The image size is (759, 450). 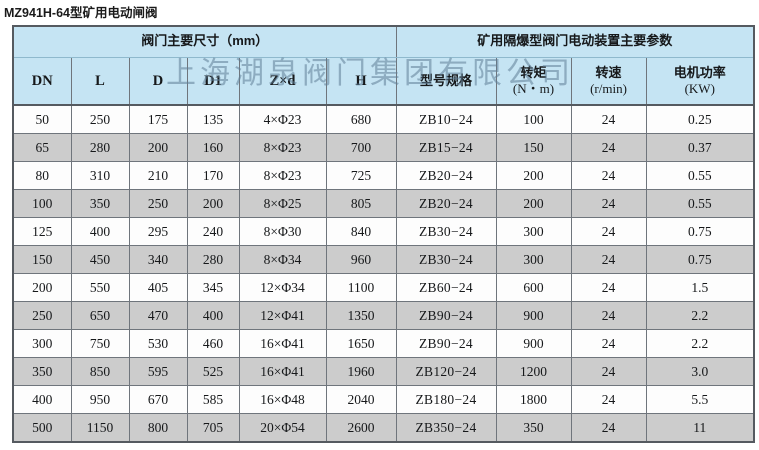 I want to click on cell-zxd: 8×Φ25, so click(x=282, y=203).